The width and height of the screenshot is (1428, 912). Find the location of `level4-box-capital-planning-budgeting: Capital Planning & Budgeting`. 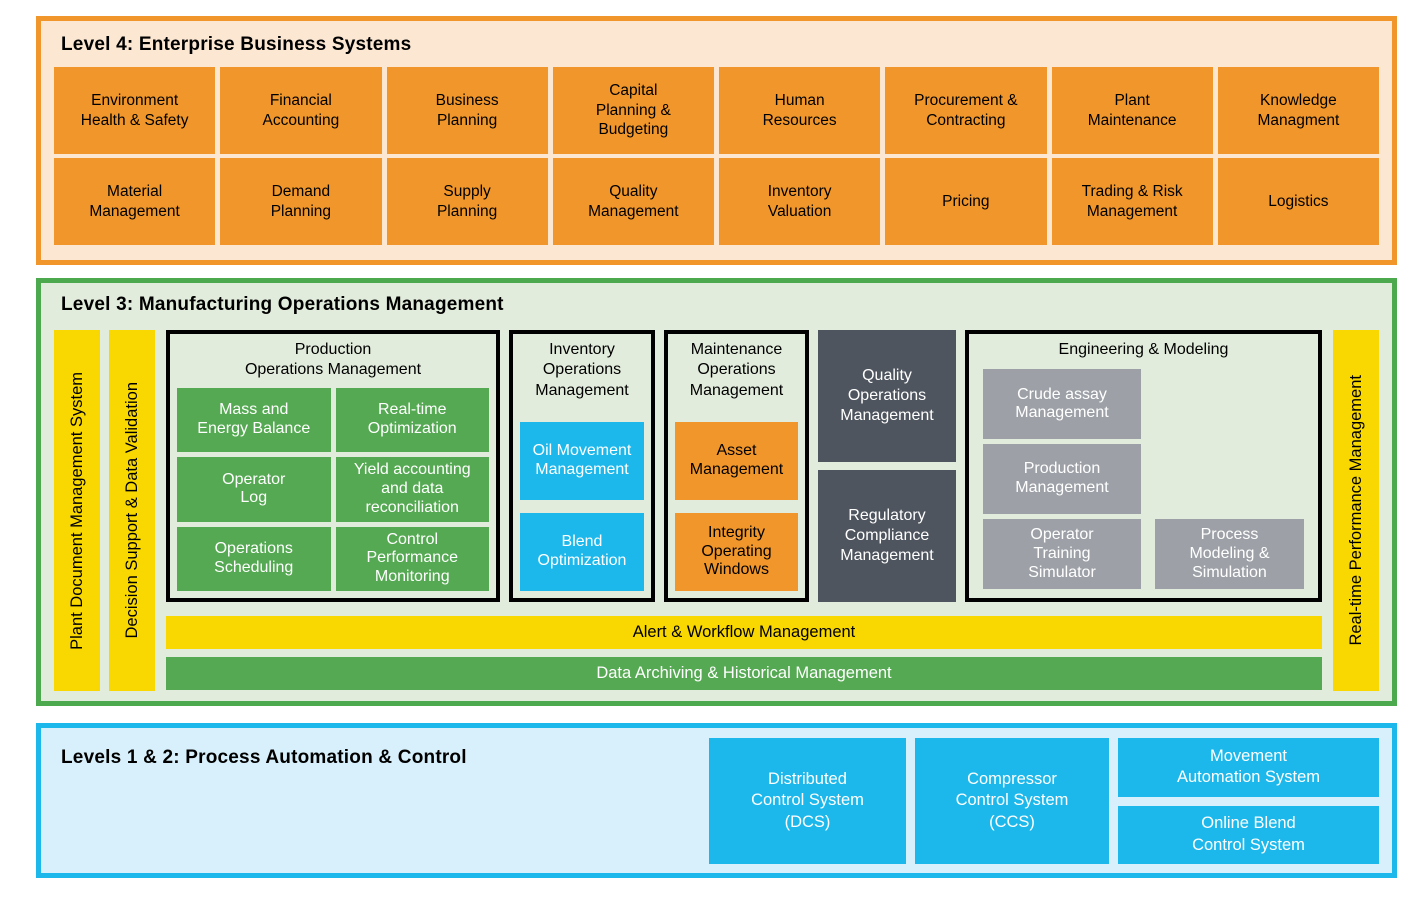

level4-box-capital-planning-budgeting: Capital Planning & Budgeting is located at coordinates (633, 110).